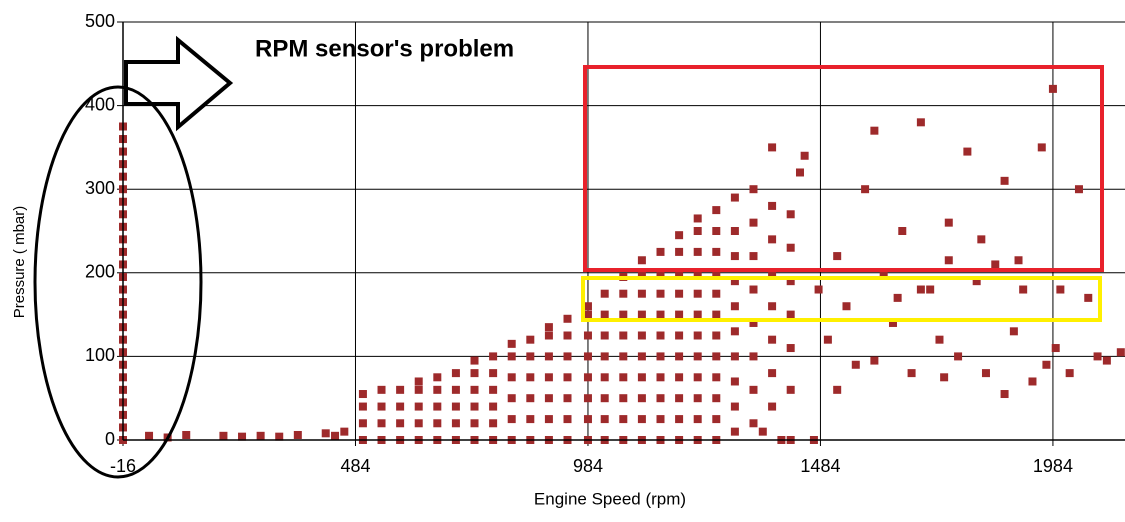  I want to click on annotation: RPM sensor's problem, so click(384, 48).